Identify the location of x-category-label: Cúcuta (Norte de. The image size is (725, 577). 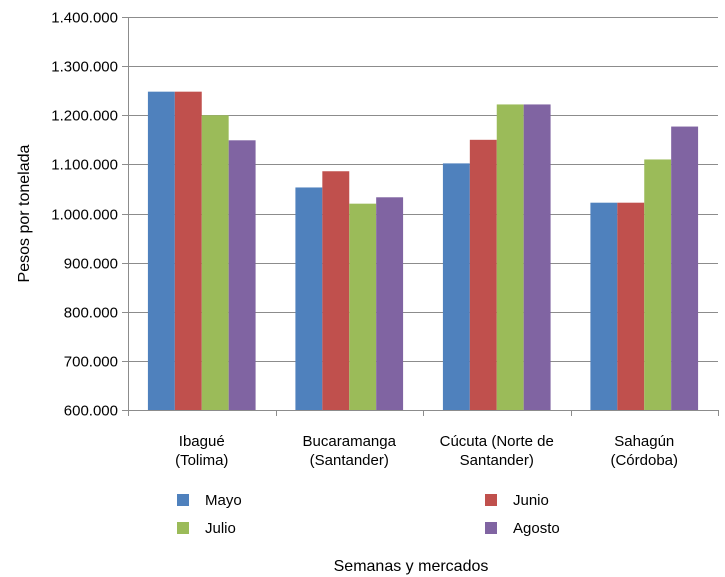
(497, 441).